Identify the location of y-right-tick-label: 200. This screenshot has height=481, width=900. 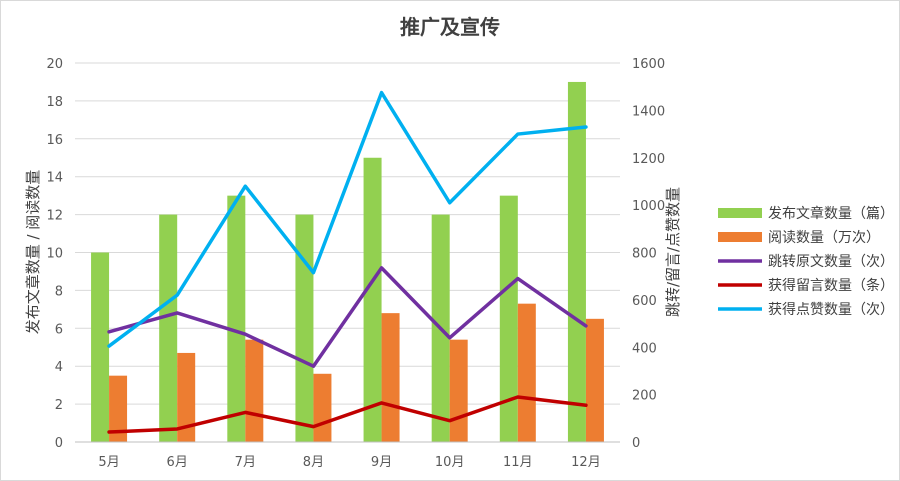
(644, 396).